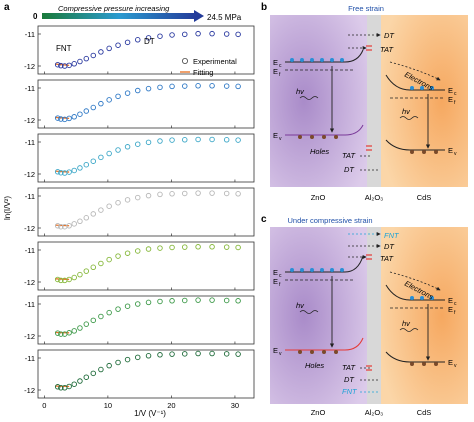  I want to click on electron-flow-arrow, so click(415, 281).